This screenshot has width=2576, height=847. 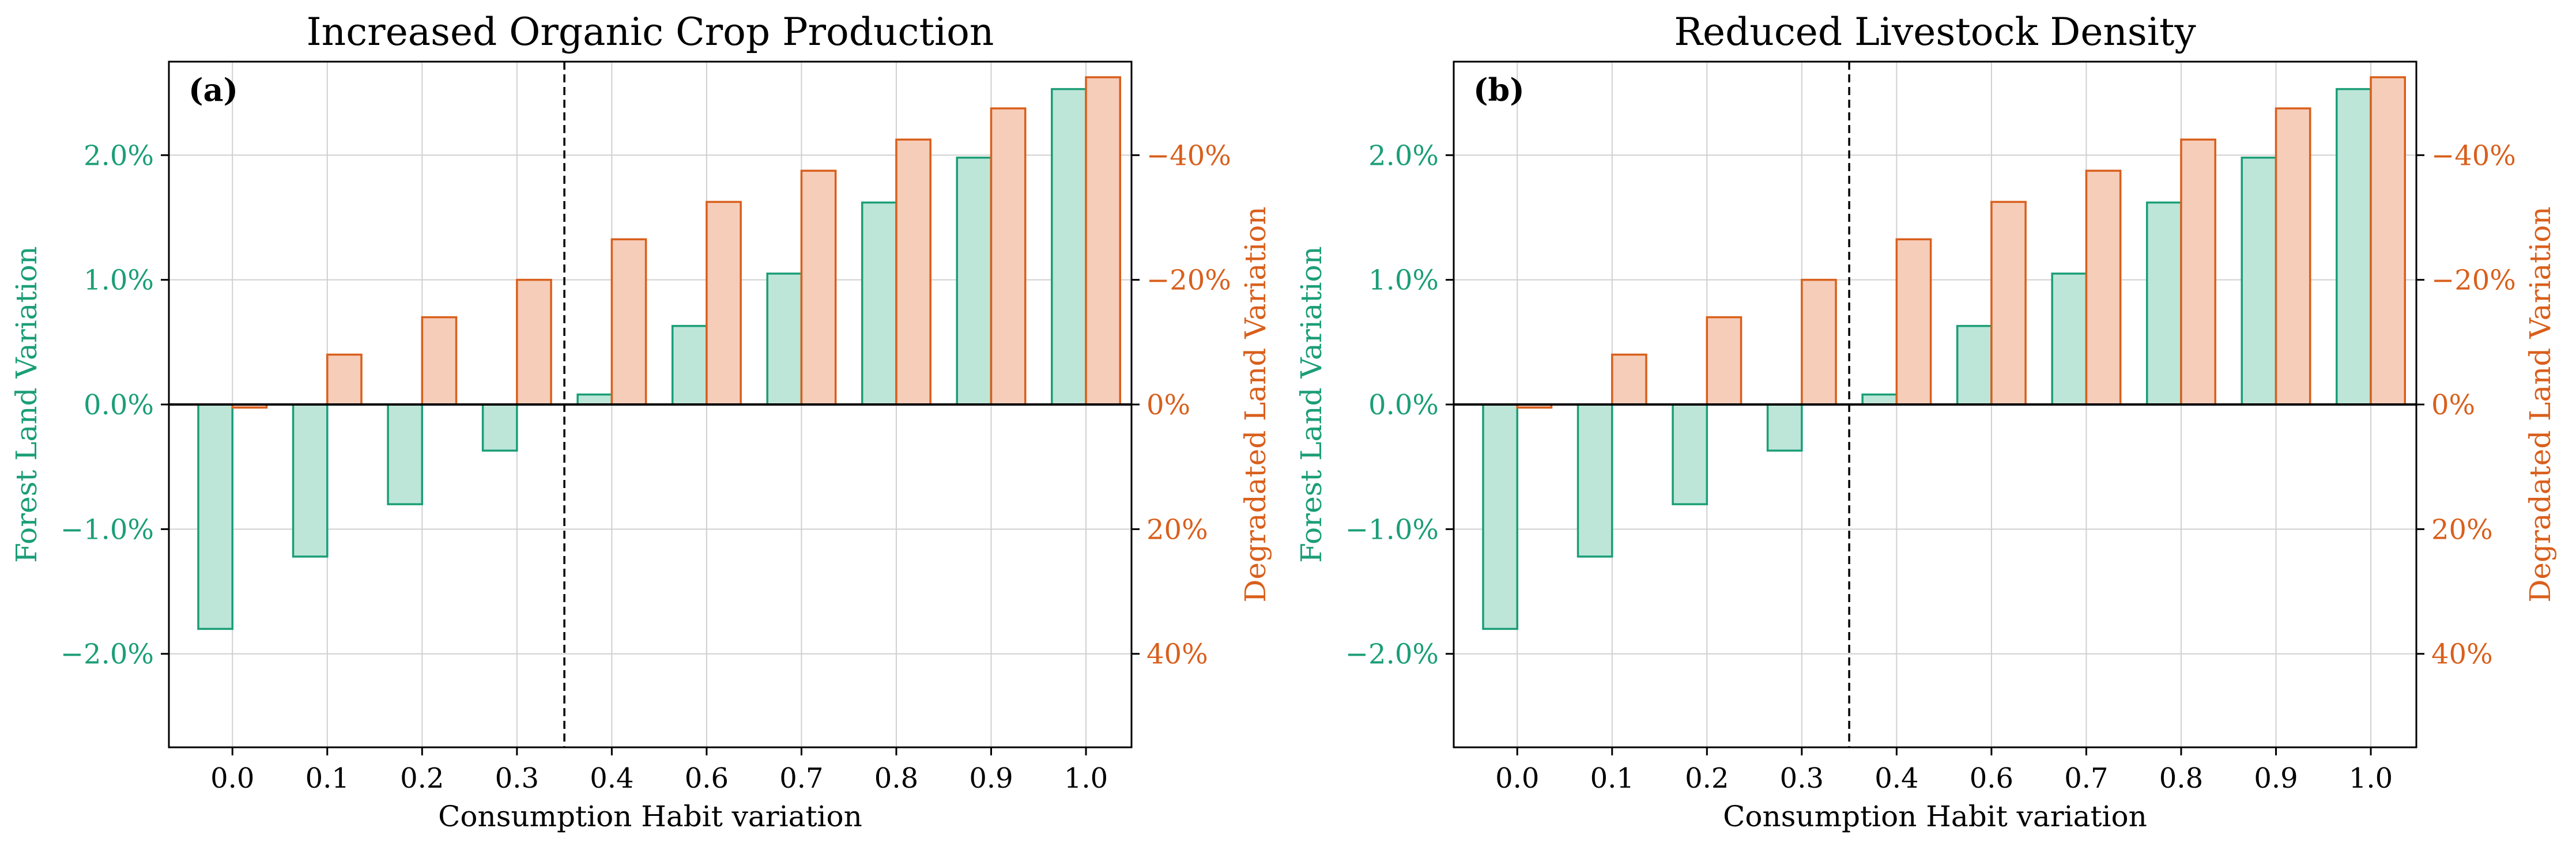 What do you see at coordinates (1499, 89) in the screenshot?
I see `panel-label: (b)` at bounding box center [1499, 89].